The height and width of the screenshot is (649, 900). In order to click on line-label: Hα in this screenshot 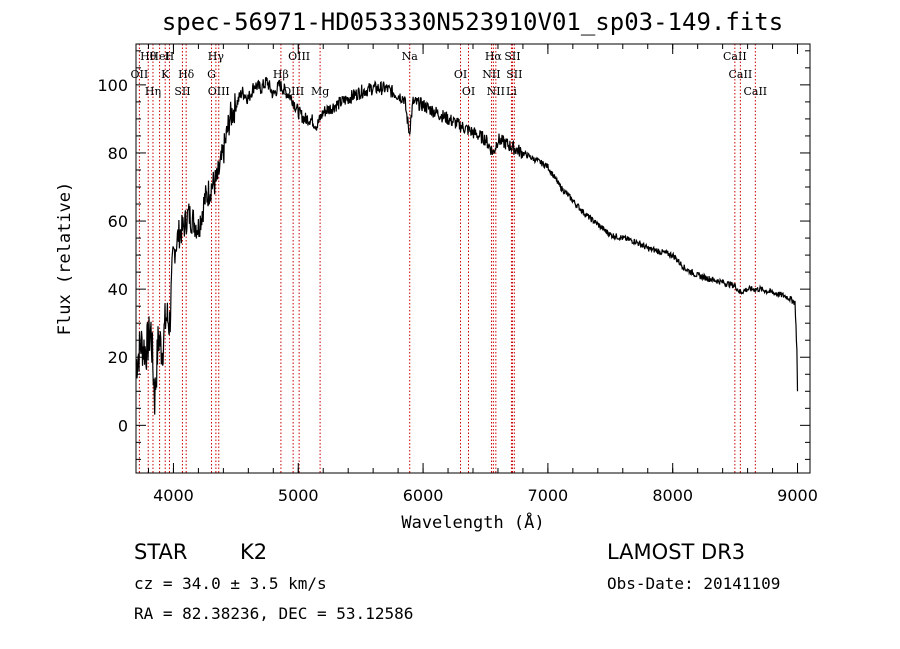, I will do `click(494, 56)`.